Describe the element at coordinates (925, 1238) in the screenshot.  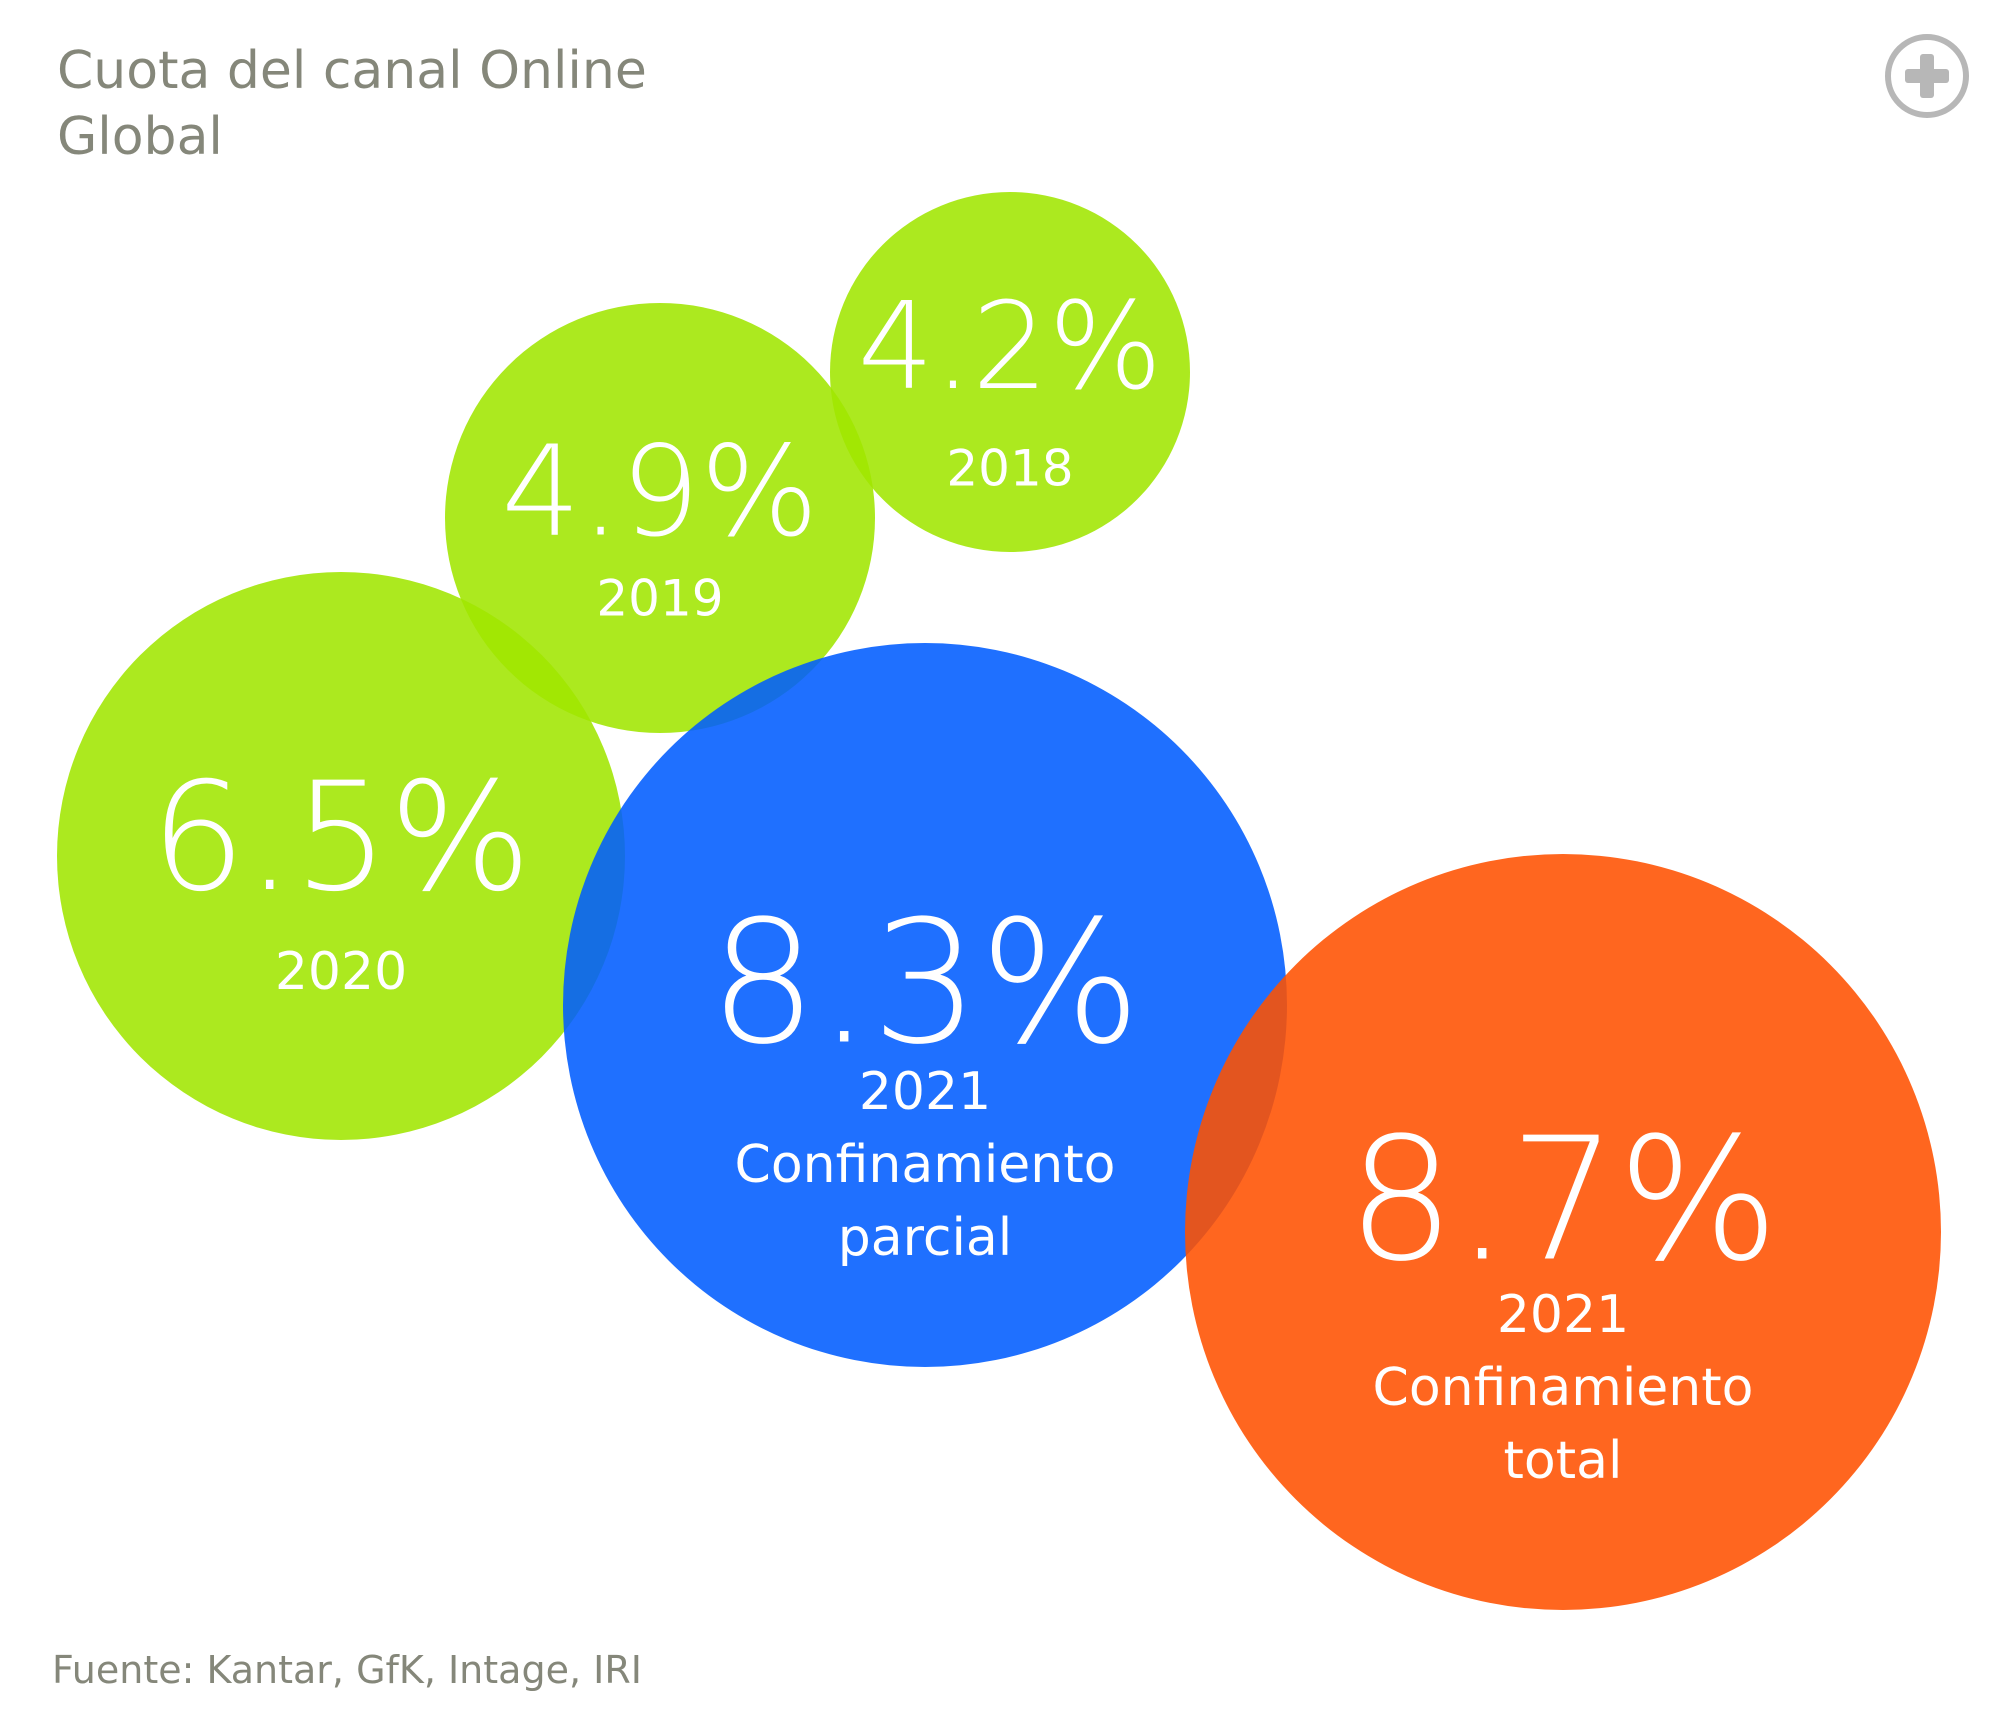
I see `bubble-sublabel-4-3: parcial` at that location.